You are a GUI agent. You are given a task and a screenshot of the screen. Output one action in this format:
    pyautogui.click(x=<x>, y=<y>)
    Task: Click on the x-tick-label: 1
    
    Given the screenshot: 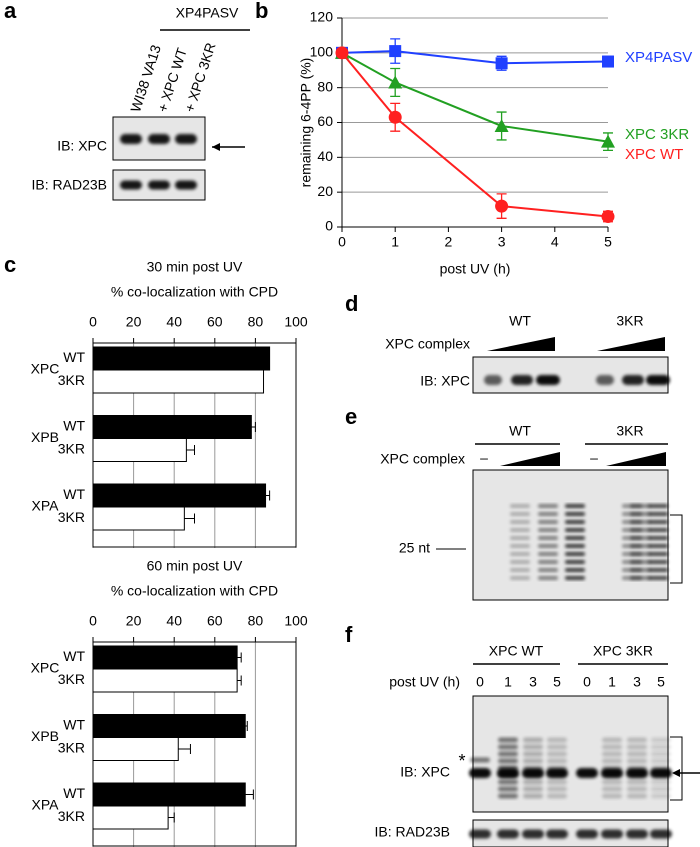 What is the action you would take?
    pyautogui.click(x=395, y=242)
    